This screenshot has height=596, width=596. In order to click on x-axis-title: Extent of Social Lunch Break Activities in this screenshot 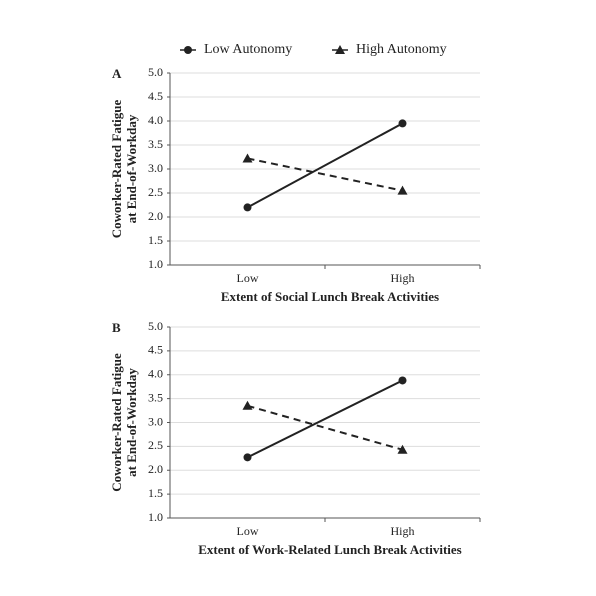, I will do `click(330, 296)`.